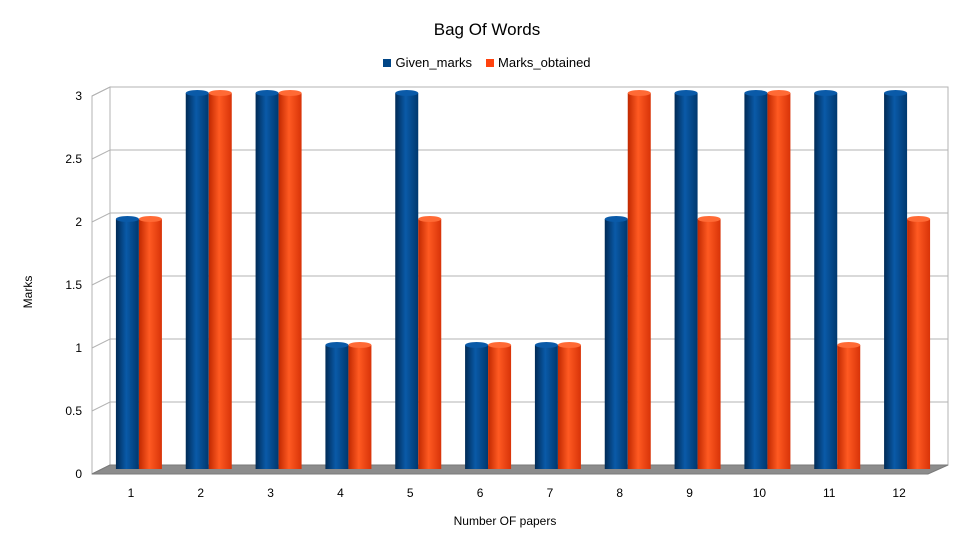 The image size is (974, 548). Describe the element at coordinates (131, 493) in the screenshot. I see `x-tick-label: 1` at that location.